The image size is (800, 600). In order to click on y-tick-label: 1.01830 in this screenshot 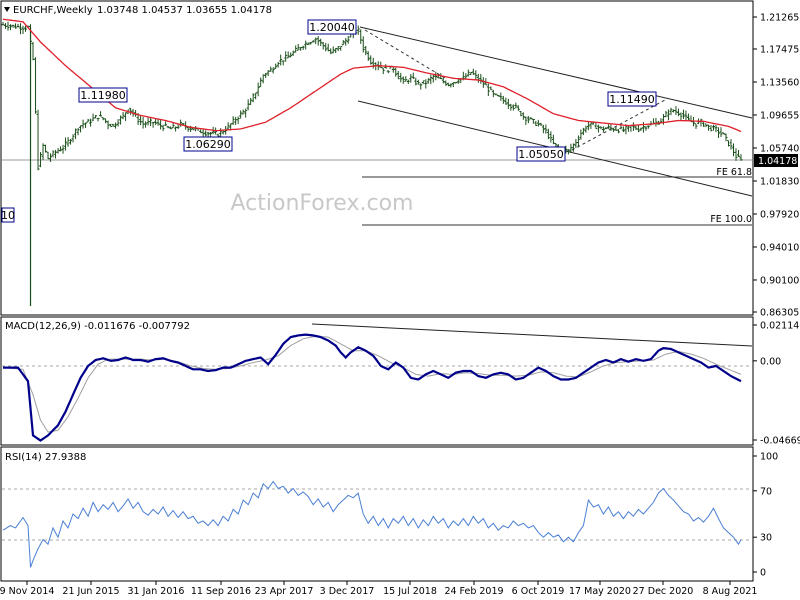, I will do `click(779, 182)`.